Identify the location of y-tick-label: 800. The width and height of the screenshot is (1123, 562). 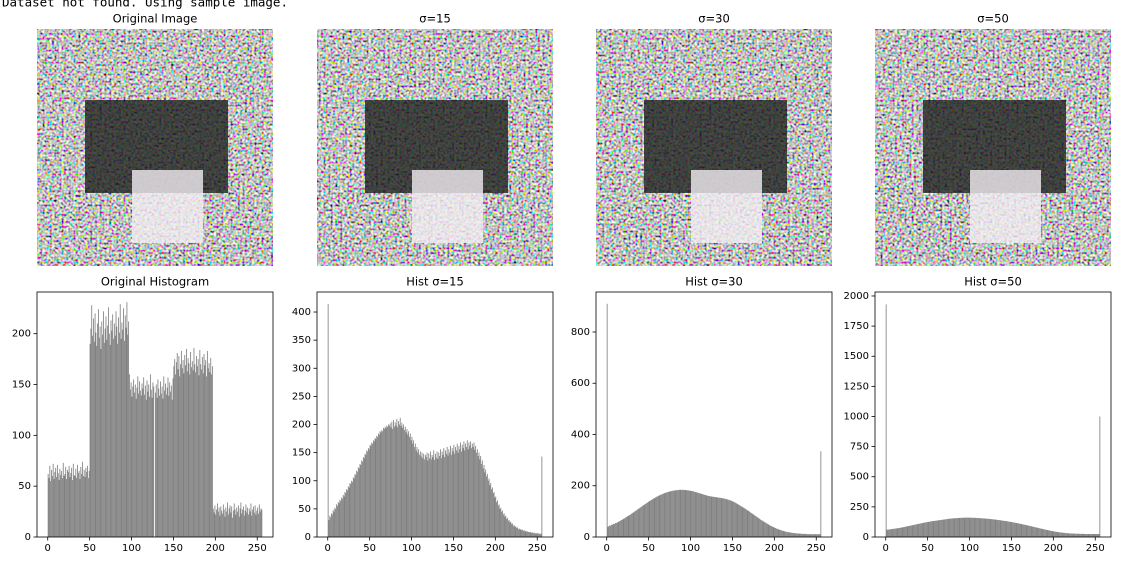
(580, 332).